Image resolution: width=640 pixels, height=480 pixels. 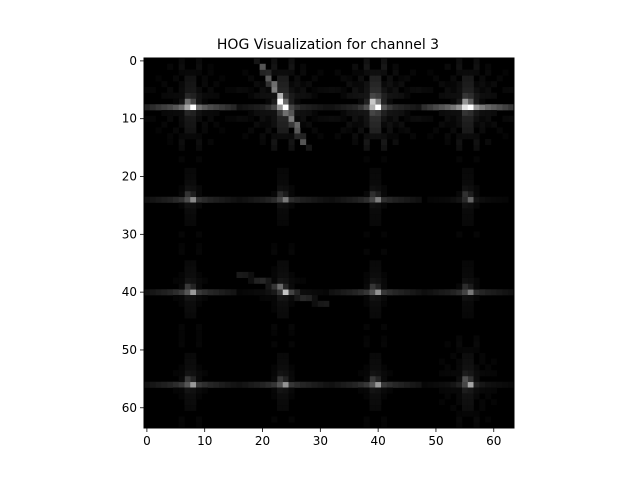 What do you see at coordinates (262, 441) in the screenshot?
I see `x-tick-label: 20` at bounding box center [262, 441].